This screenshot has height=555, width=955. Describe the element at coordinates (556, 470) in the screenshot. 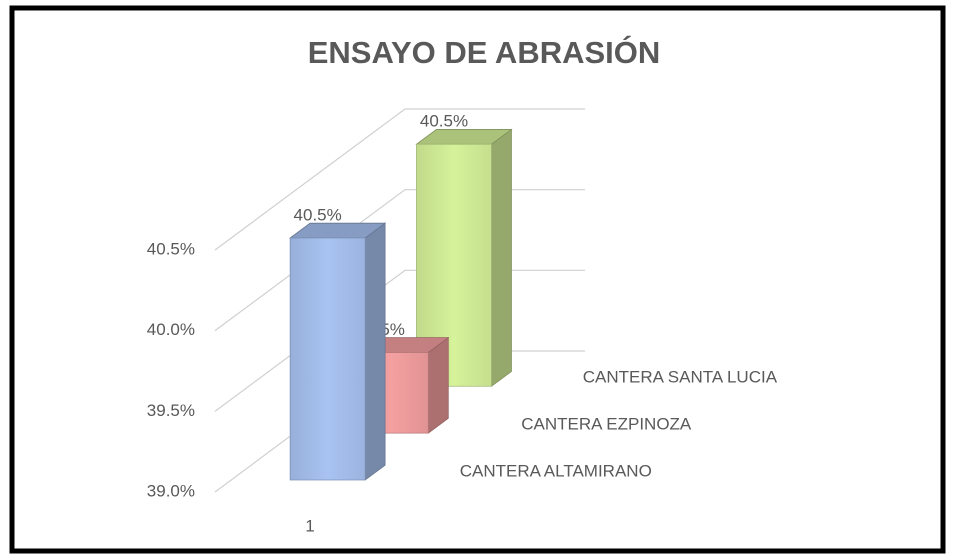

I see `series-label: CANTERA ALTAMIRANO` at that location.